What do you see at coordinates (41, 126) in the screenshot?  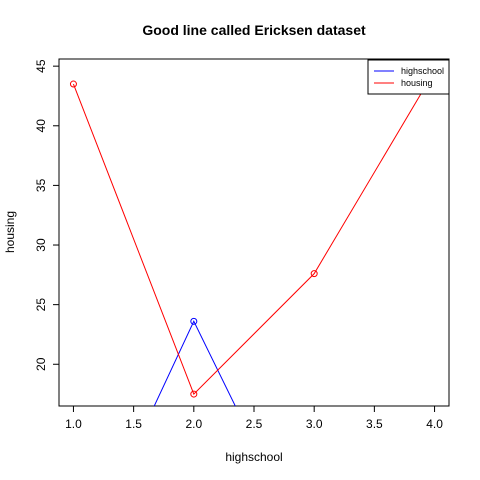 I see `y-tick-label: 40` at bounding box center [41, 126].